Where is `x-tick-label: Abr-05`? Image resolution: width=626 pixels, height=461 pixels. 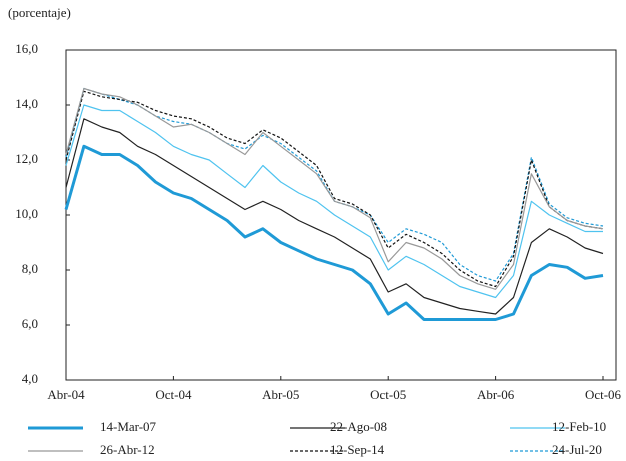 x-tick-label: Abr-05 is located at coordinates (280, 394).